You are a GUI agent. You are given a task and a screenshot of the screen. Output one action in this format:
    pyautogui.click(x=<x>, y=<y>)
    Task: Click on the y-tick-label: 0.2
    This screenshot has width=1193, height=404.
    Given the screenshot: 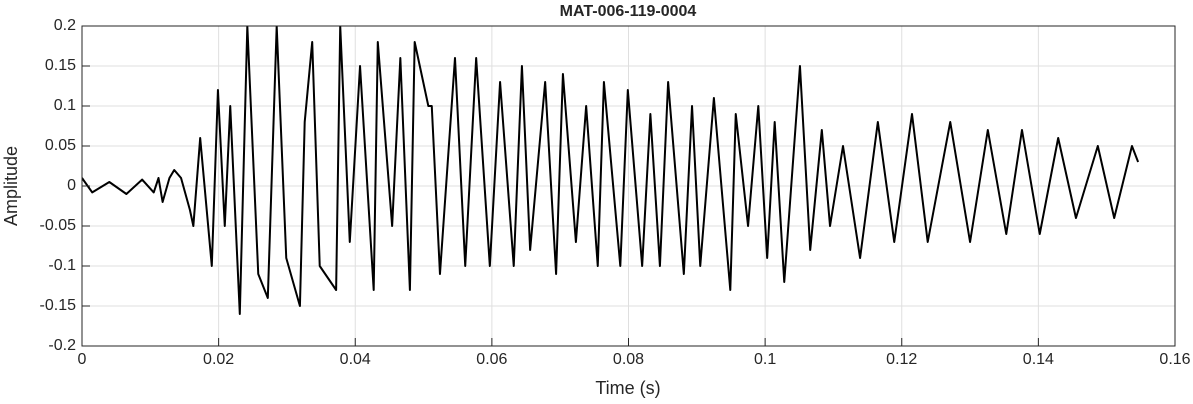 What is the action you would take?
    pyautogui.click(x=65, y=25)
    